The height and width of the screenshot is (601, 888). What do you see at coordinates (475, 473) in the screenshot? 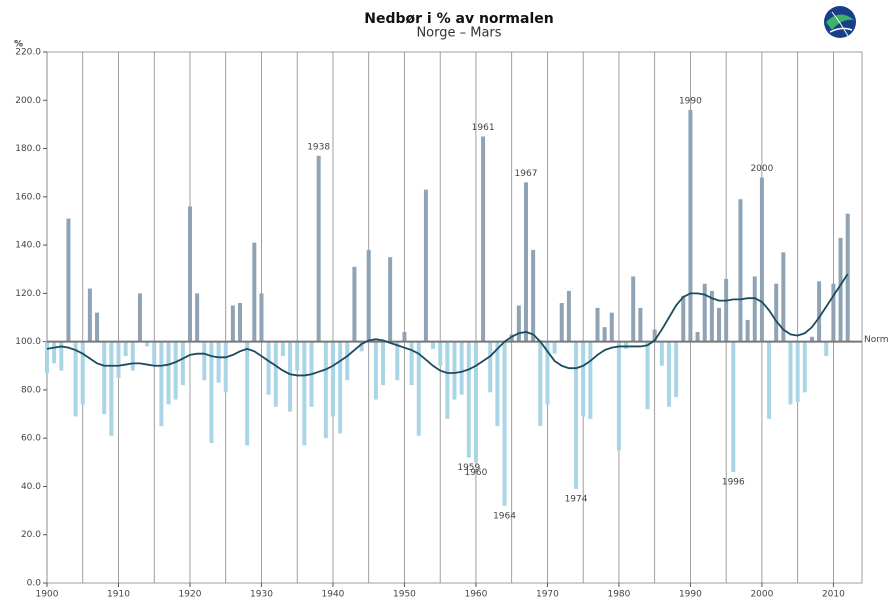
I see `annotation: 1960` at bounding box center [475, 473].